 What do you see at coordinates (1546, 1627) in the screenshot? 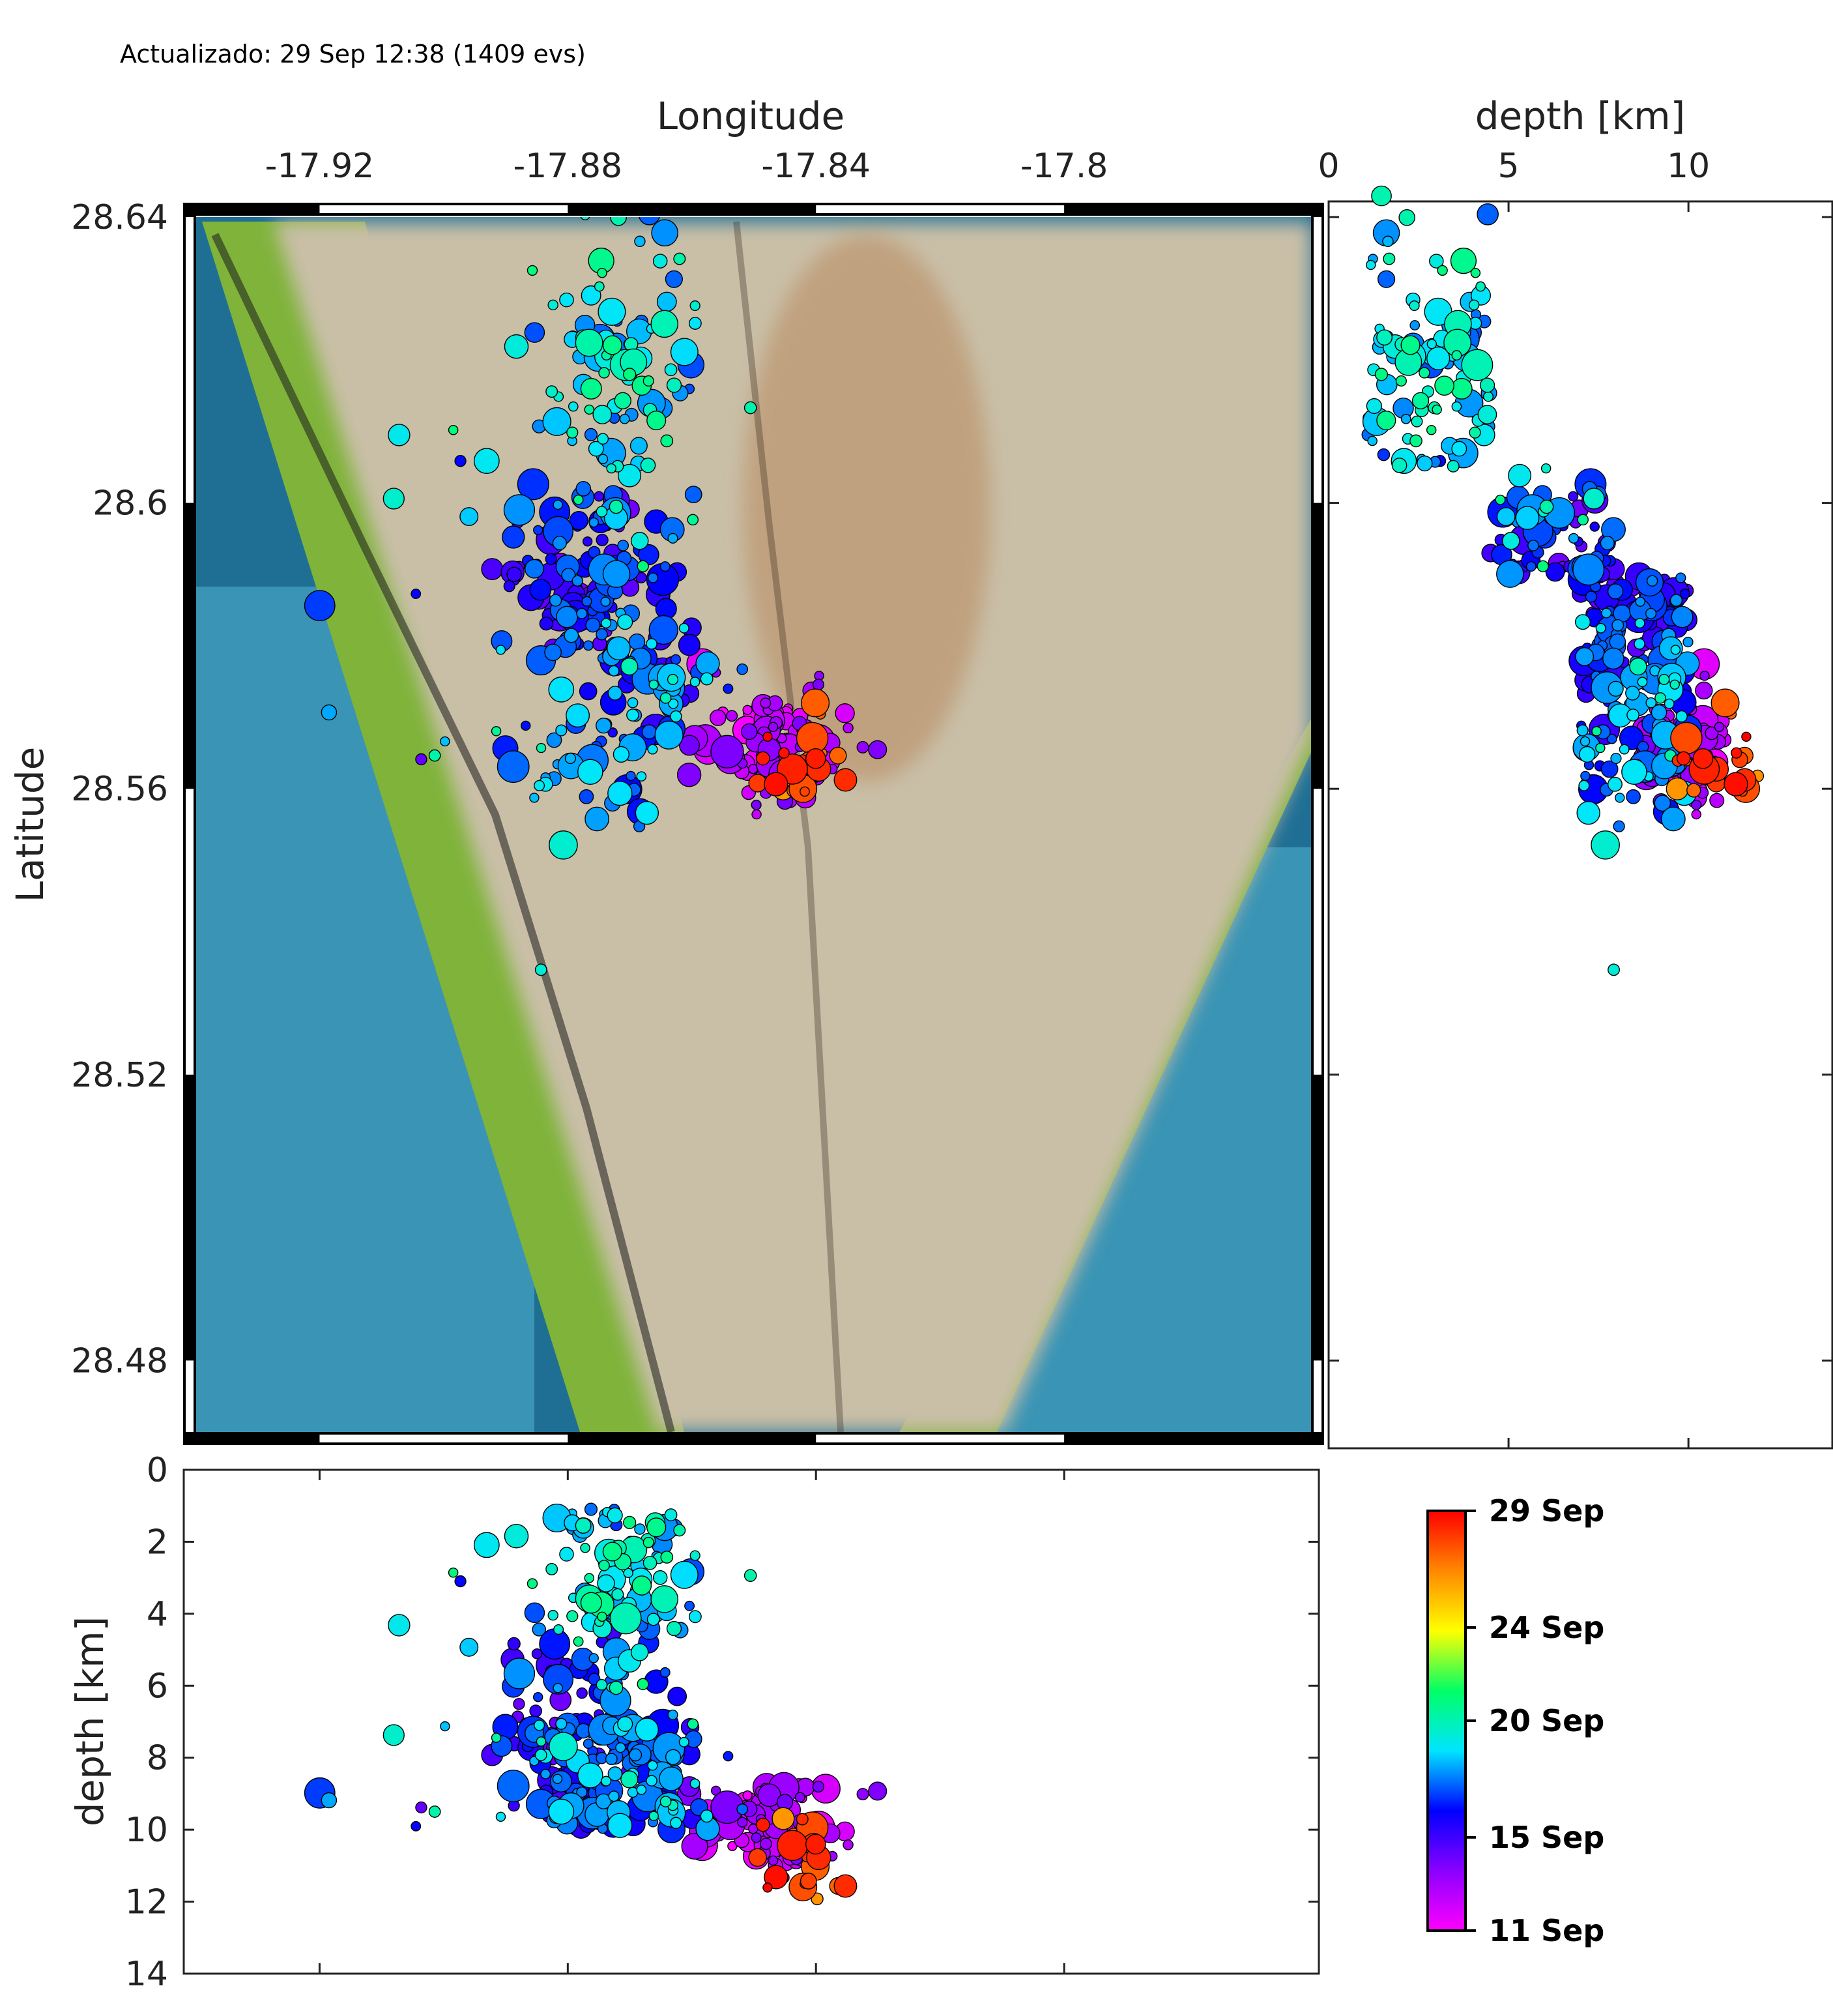
I see `colorbar-tick-label: 24 Sep` at bounding box center [1546, 1627].